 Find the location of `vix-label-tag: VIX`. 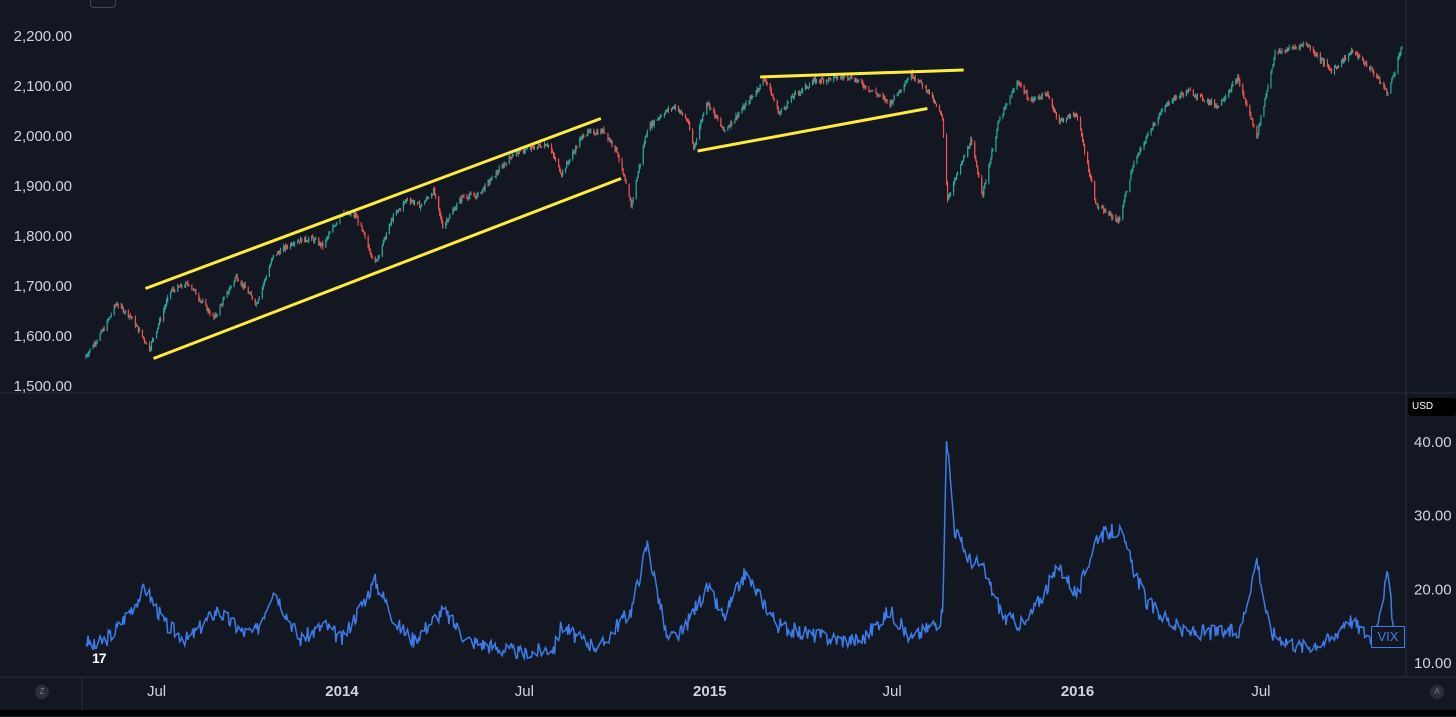

vix-label-tag: VIX is located at coordinates (1388, 637).